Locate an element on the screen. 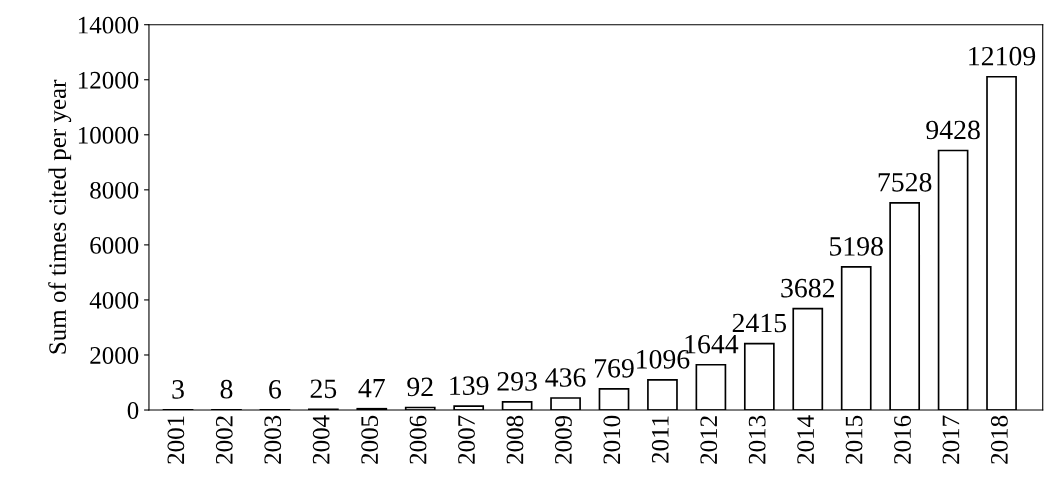 The width and height of the screenshot is (1064, 494). x-tick-label: 2010 is located at coordinates (612, 439).